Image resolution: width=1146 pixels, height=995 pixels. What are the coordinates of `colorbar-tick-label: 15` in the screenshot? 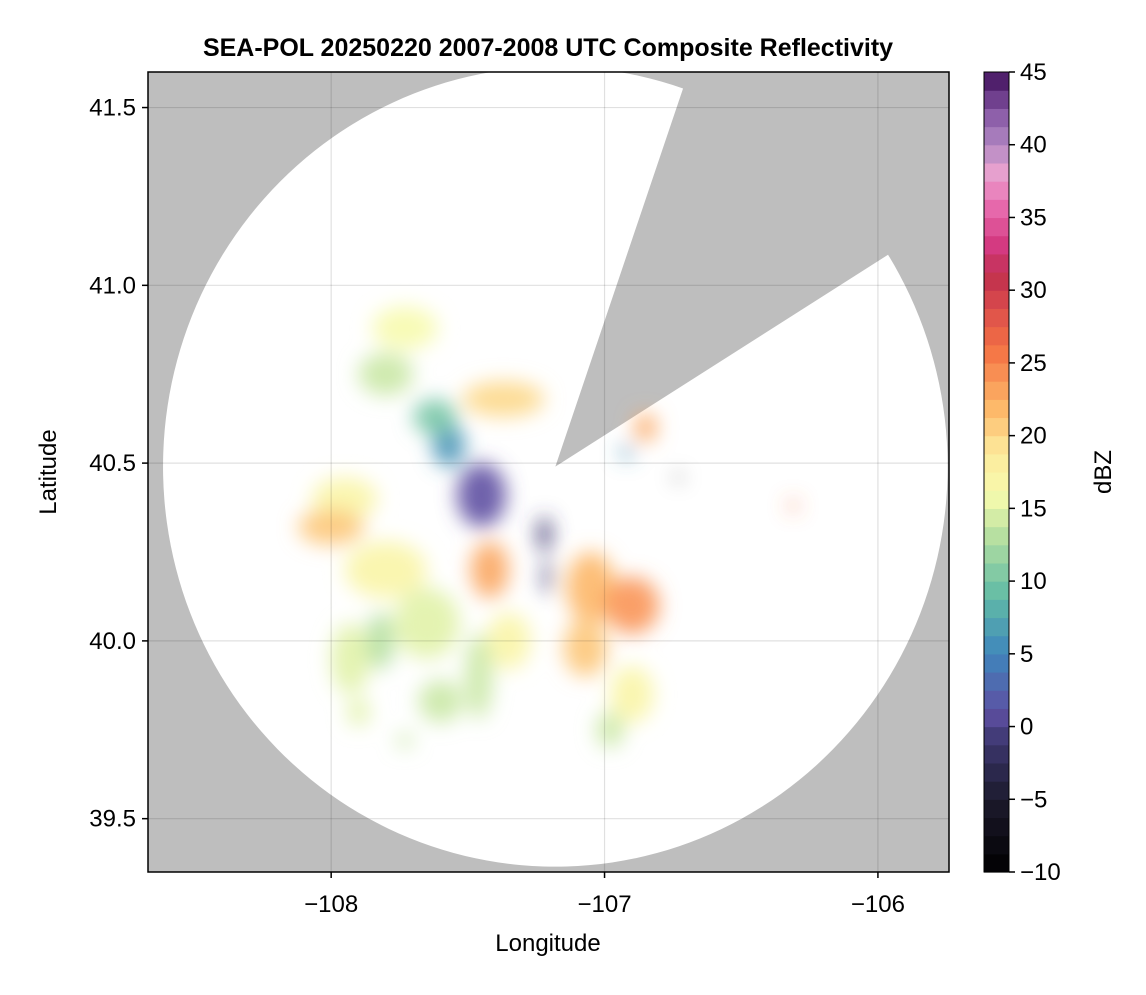 It's located at (1033, 508).